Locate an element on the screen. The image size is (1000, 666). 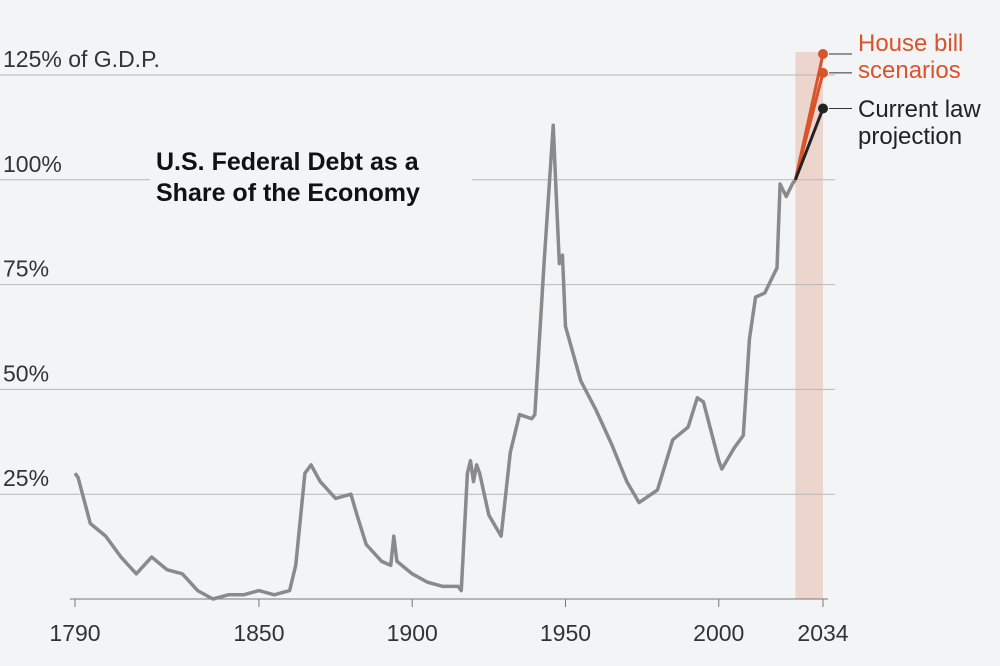
x-tick-label: 1850 is located at coordinates (258, 633).